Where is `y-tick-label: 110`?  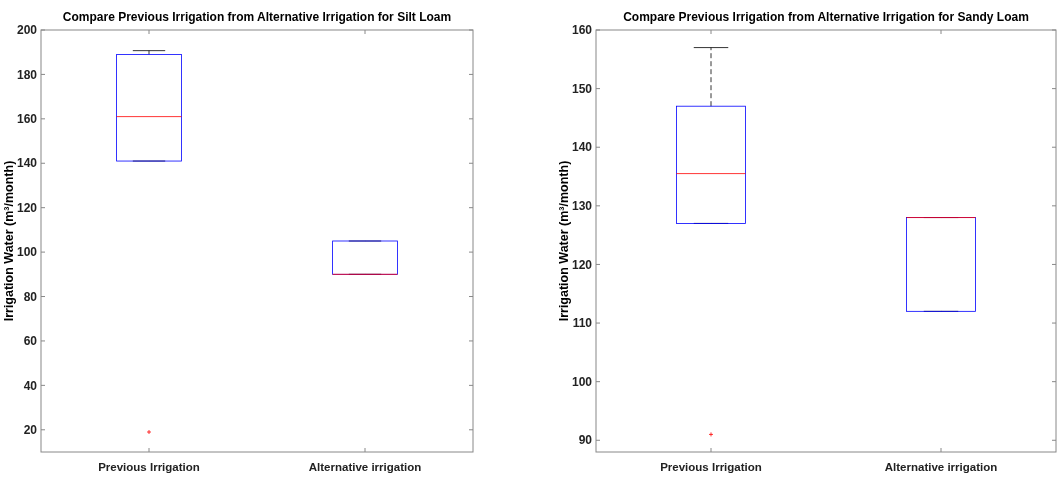 y-tick-label: 110 is located at coordinates (582, 323).